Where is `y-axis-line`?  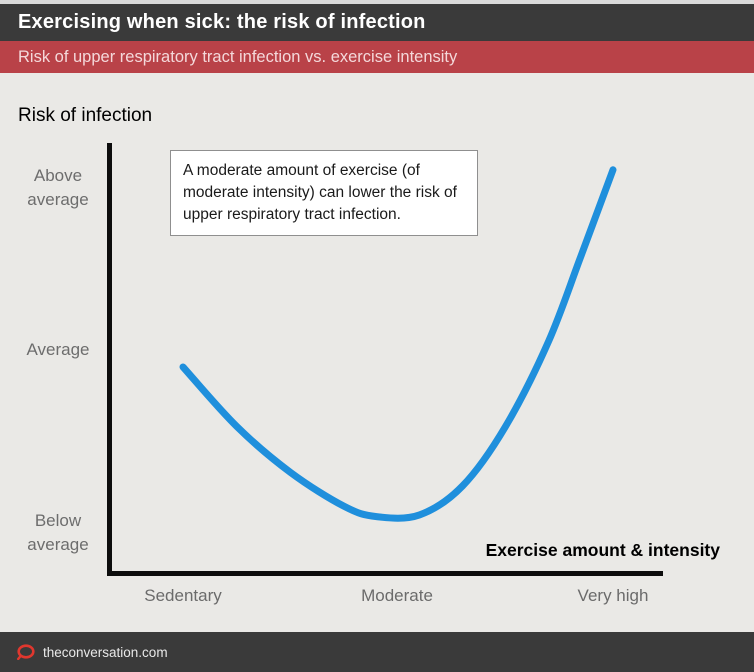
y-axis-line is located at coordinates (109, 359).